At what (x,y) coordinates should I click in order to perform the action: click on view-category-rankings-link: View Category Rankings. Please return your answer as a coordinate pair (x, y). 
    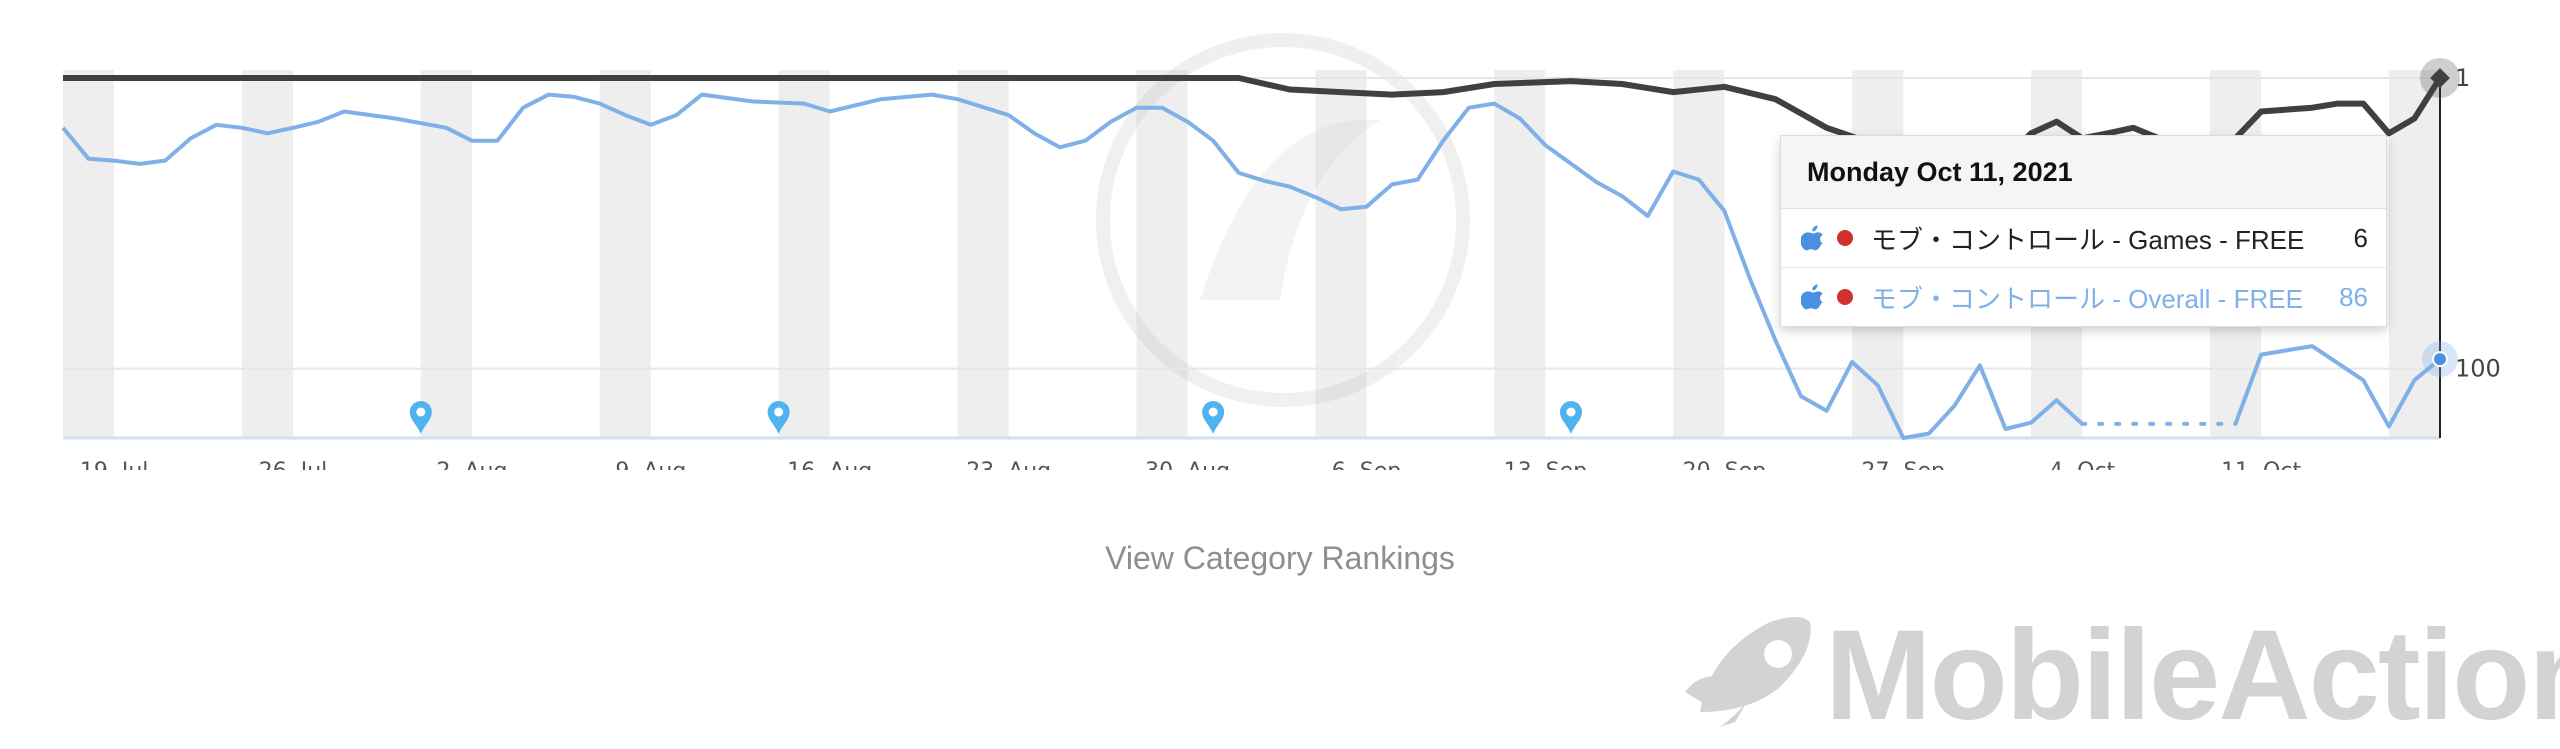
    Looking at the image, I should click on (1280, 558).